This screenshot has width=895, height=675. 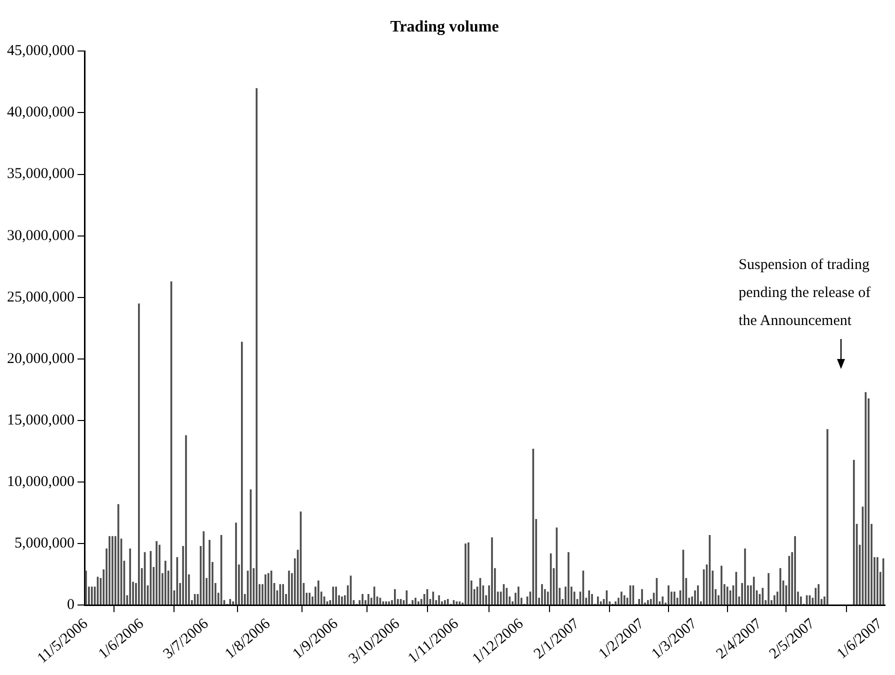 What do you see at coordinates (444, 27) in the screenshot?
I see `chart-title: Trading volume` at bounding box center [444, 27].